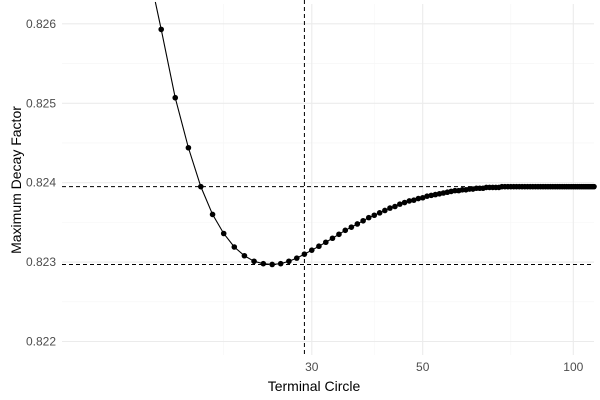 The image size is (600, 400). What do you see at coordinates (444, 367) in the screenshot?
I see `x-axis-tick-labels: 30 50 100` at bounding box center [444, 367].